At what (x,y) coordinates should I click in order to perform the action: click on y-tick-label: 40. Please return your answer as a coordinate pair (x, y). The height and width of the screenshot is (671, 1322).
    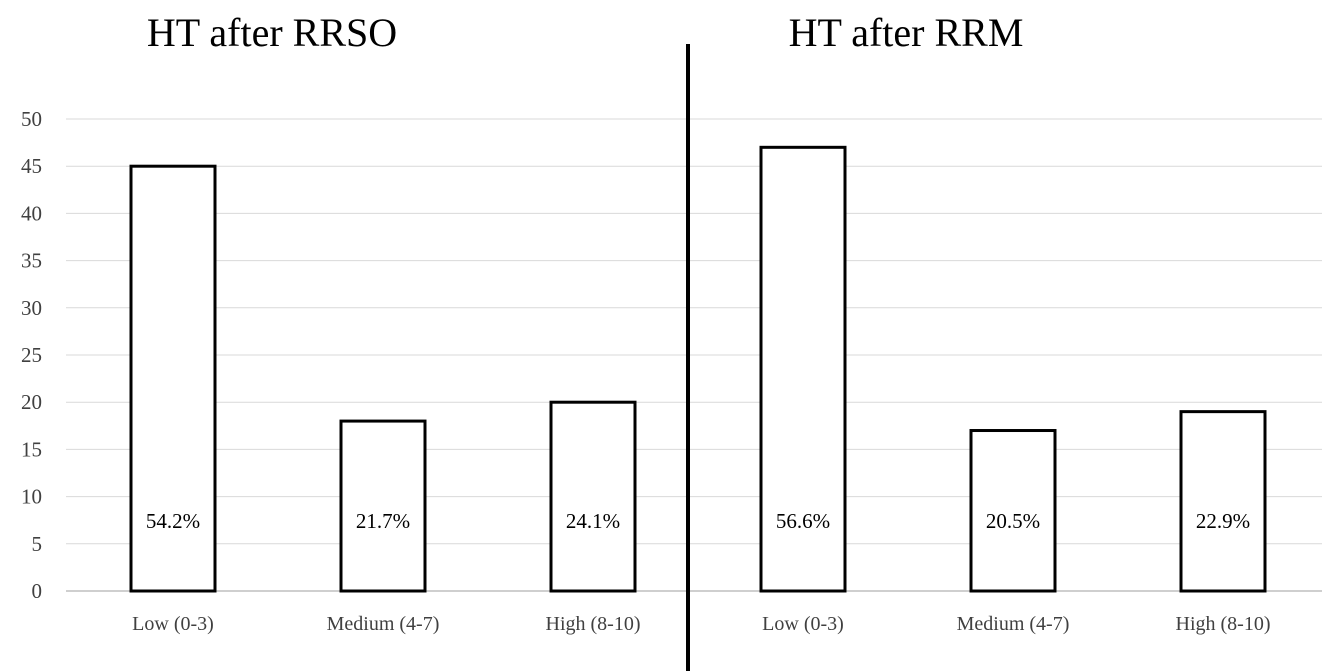
    Looking at the image, I should click on (31, 213).